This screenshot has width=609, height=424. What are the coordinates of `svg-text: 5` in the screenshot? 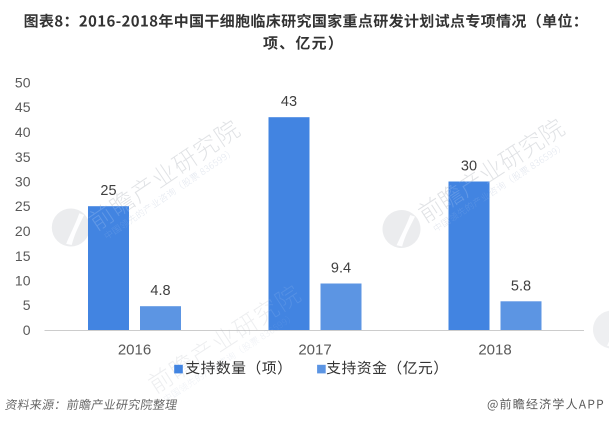 It's located at (27, 305).